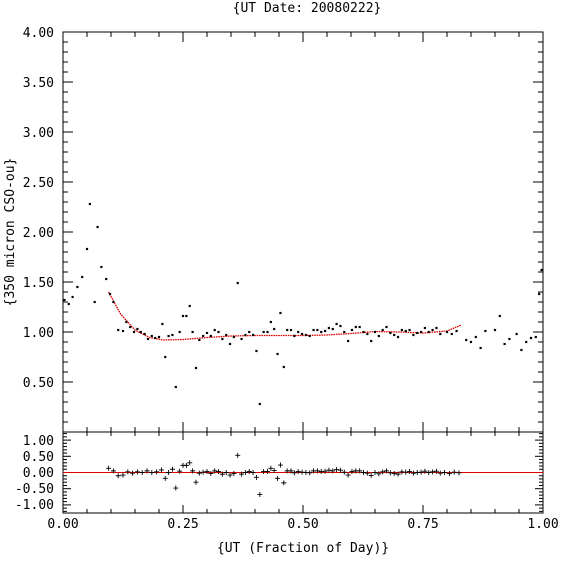 The width and height of the screenshot is (574, 574). Describe the element at coordinates (38, 383) in the screenshot. I see `main-y-tick-label: 0.50` at that location.